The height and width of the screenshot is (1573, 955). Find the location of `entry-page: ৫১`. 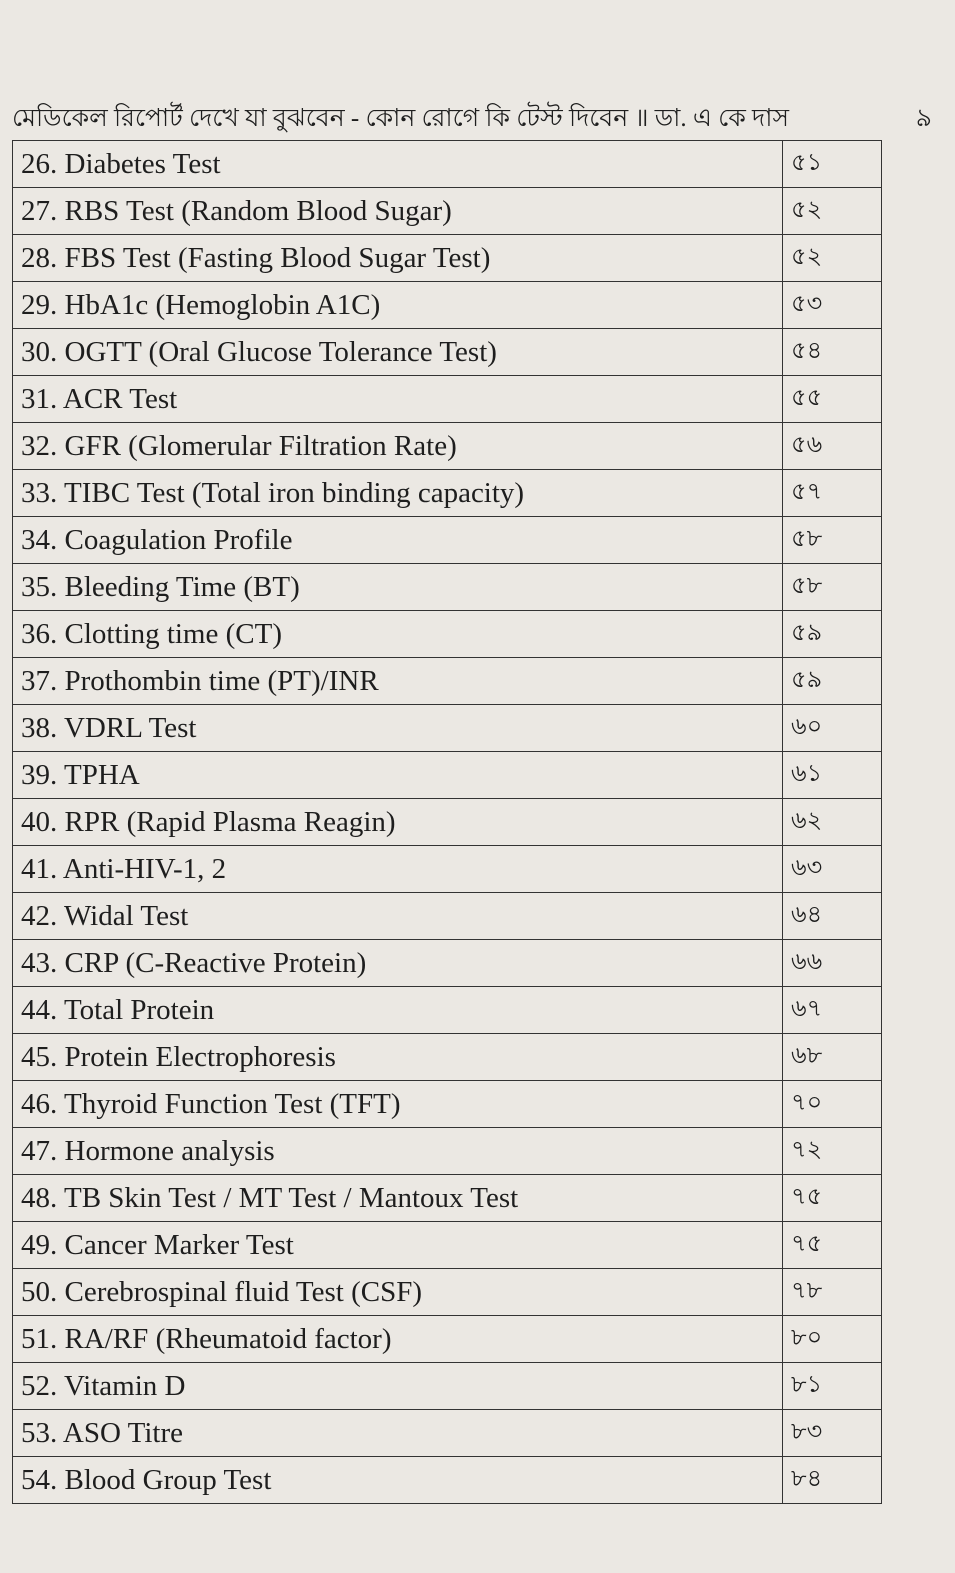

entry-page: ৫১ is located at coordinates (832, 164).